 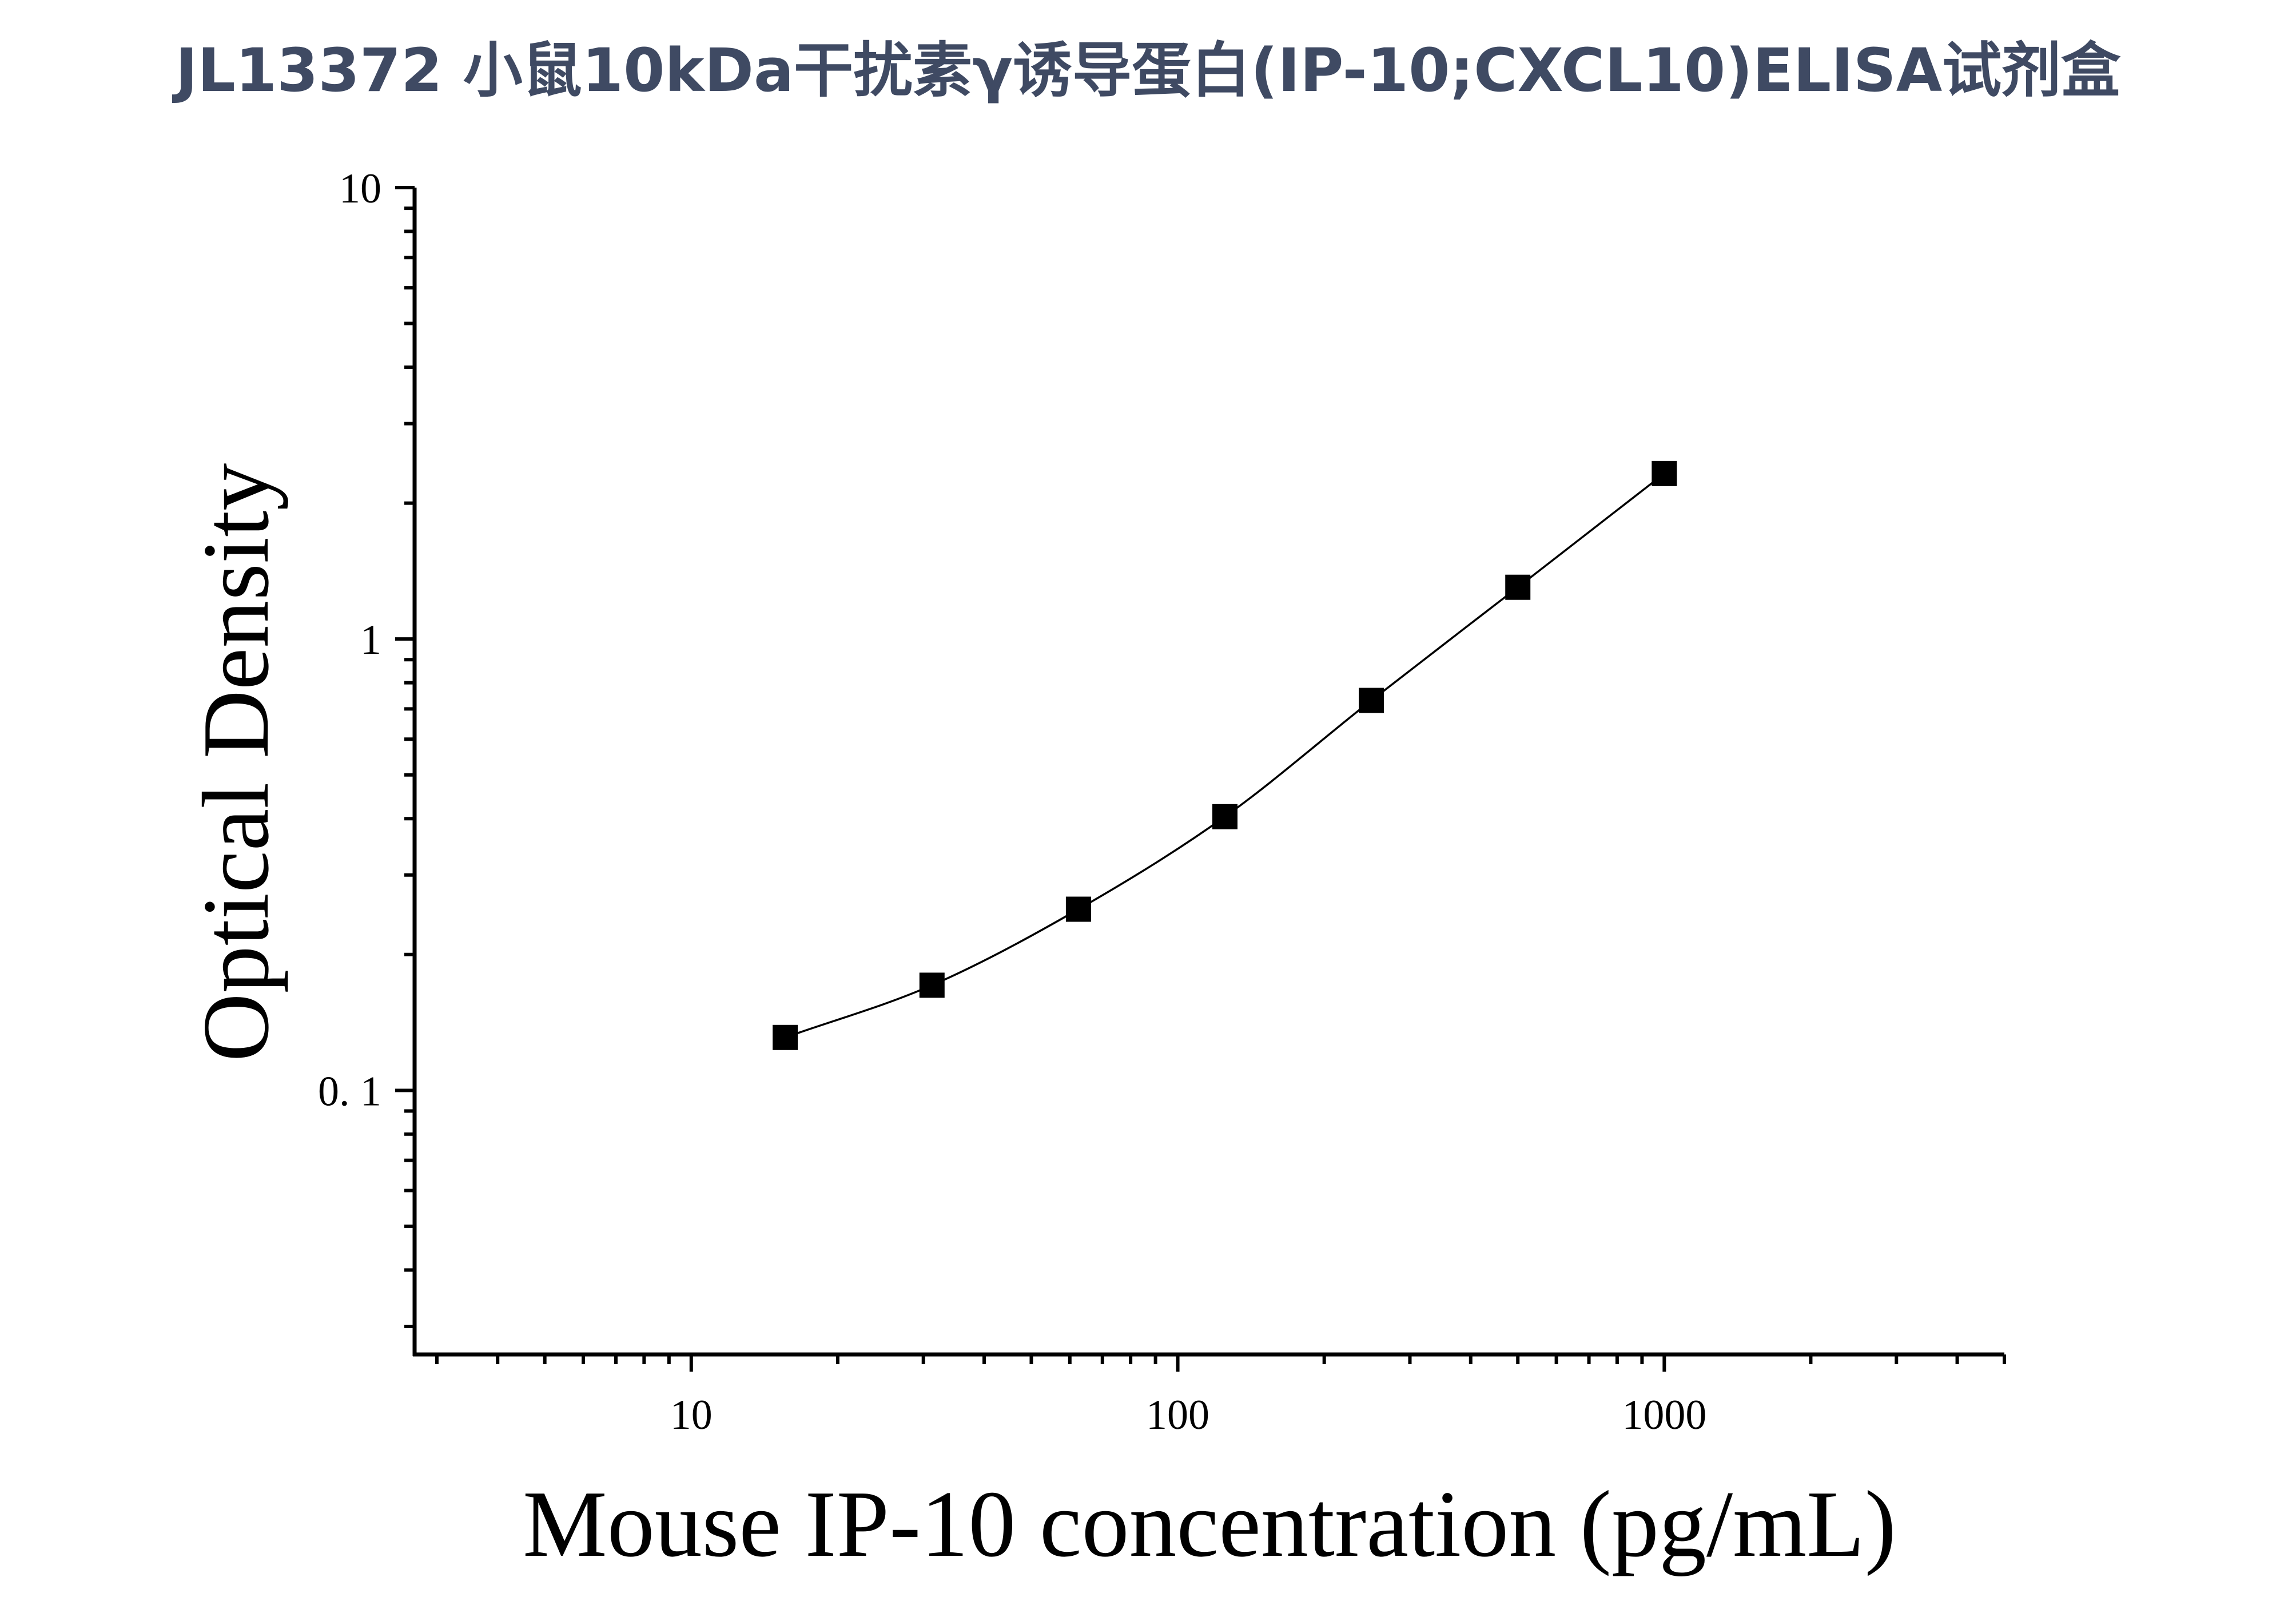 I want to click on data-points, so click(x=1225, y=755).